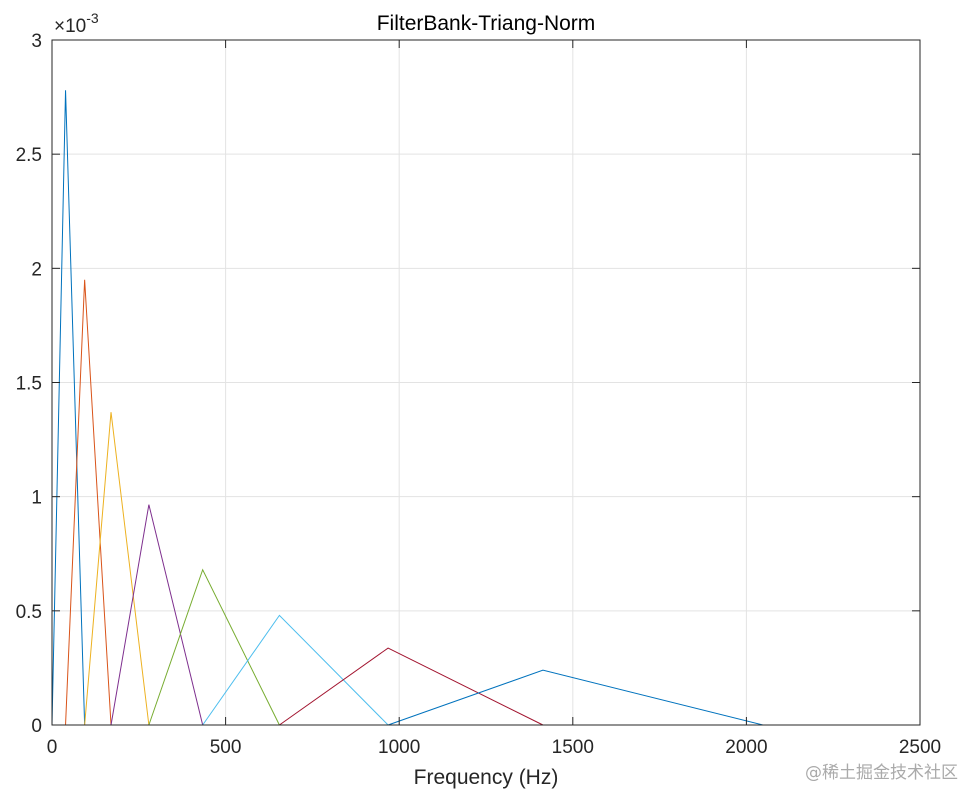  I want to click on y-exponent-power: -3, so click(92, 18).